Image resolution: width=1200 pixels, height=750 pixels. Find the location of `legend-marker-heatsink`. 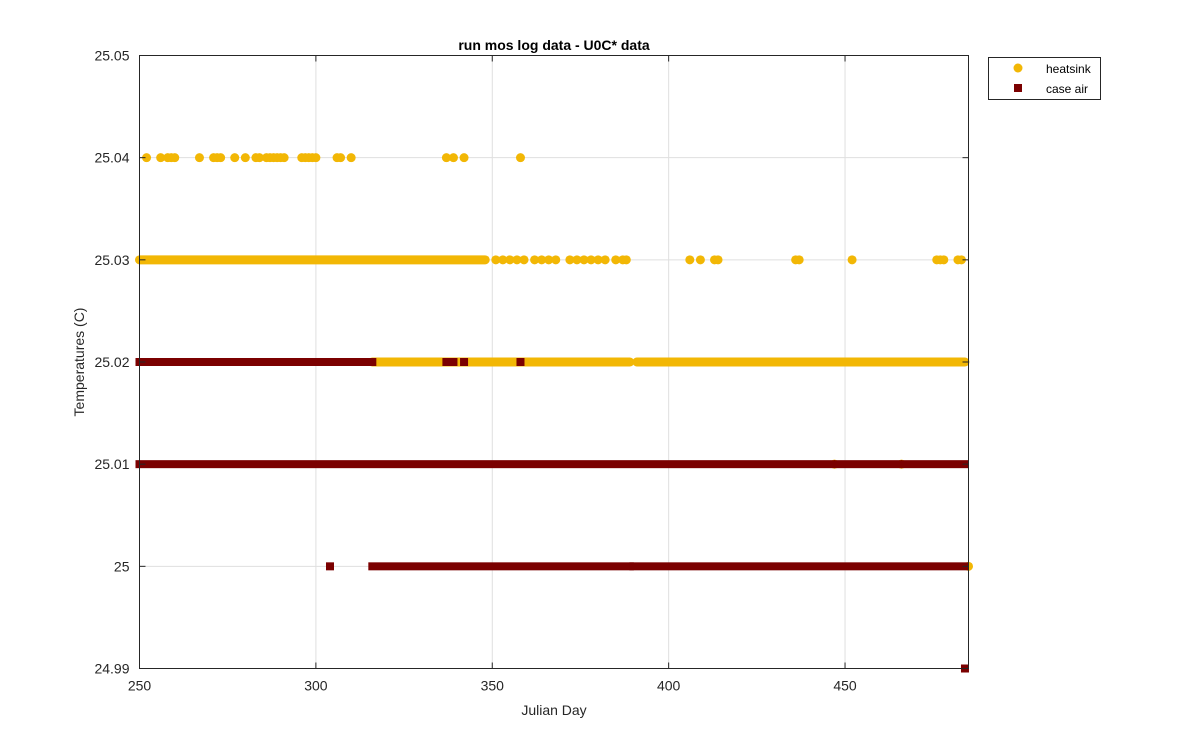

legend-marker-heatsink is located at coordinates (1018, 68).